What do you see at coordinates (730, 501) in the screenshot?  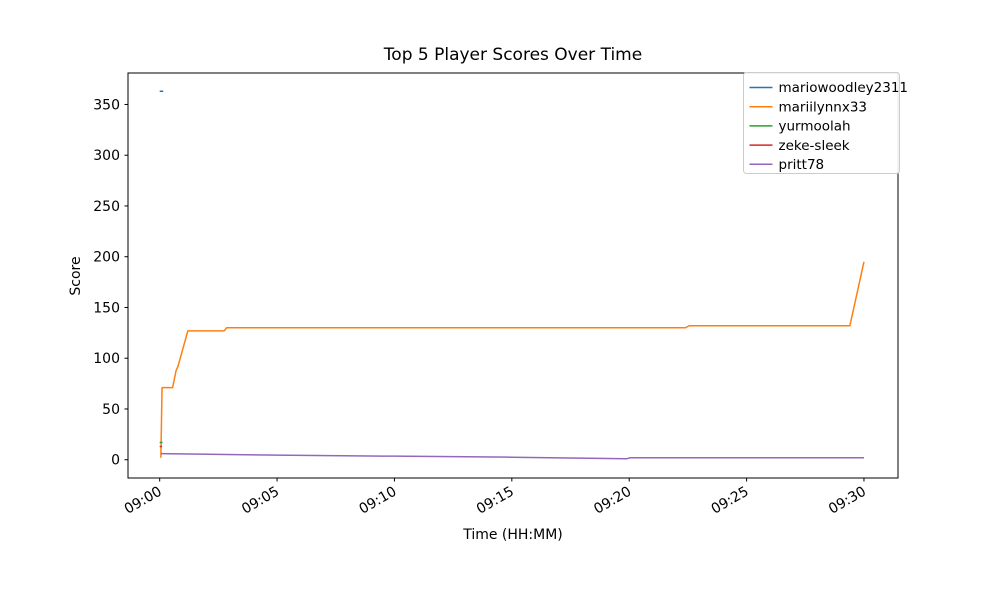 I see `x-tick-label: 09:25` at bounding box center [730, 501].